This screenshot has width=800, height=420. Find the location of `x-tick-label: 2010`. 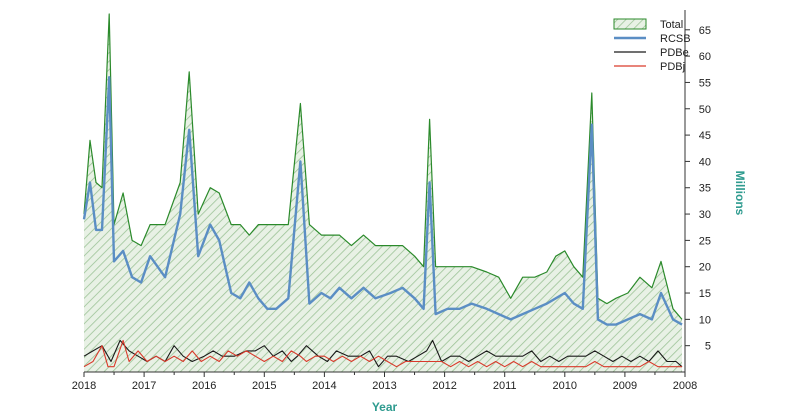

x-tick-label: 2010 is located at coordinates (565, 386).